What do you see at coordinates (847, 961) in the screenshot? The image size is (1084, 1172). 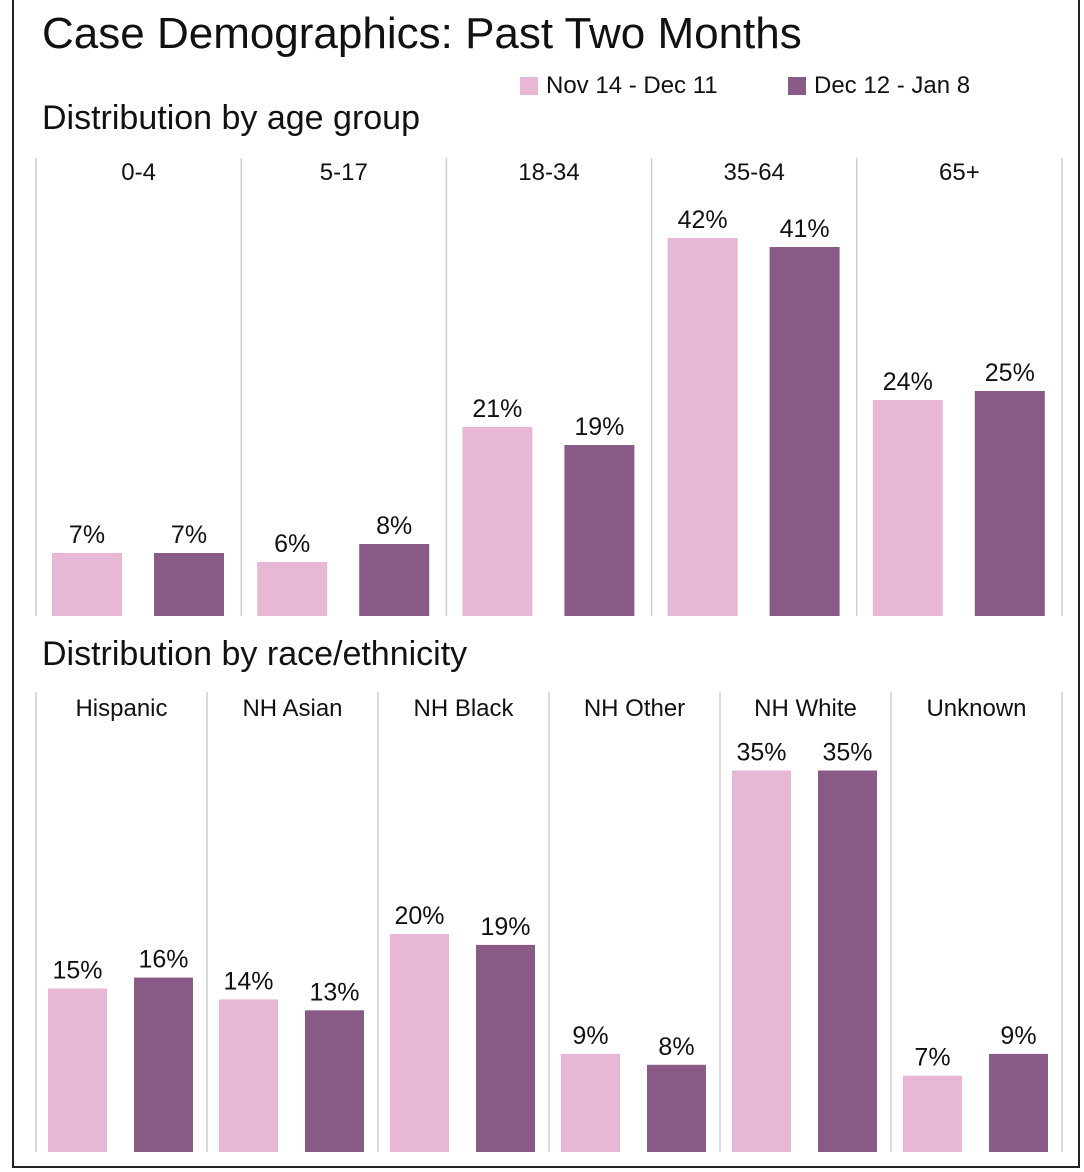 I see `race-bar-nh-white-series-b` at bounding box center [847, 961].